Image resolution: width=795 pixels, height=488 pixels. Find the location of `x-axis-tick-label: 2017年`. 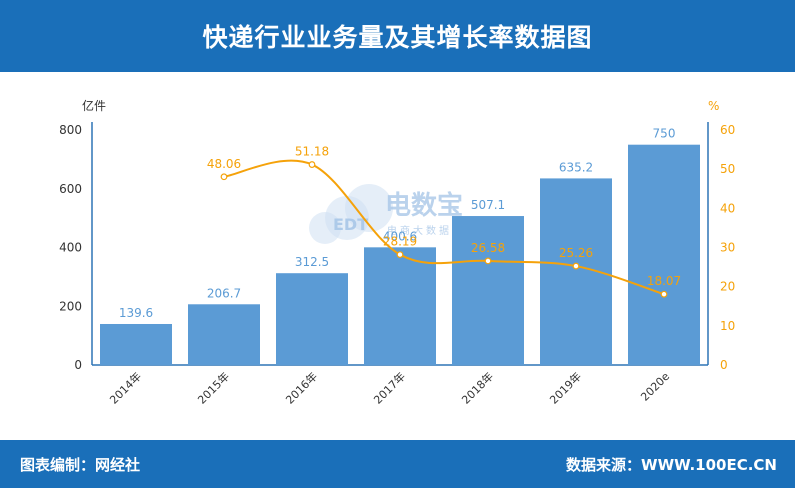

x-axis-tick-label: 2017年 is located at coordinates (389, 387).